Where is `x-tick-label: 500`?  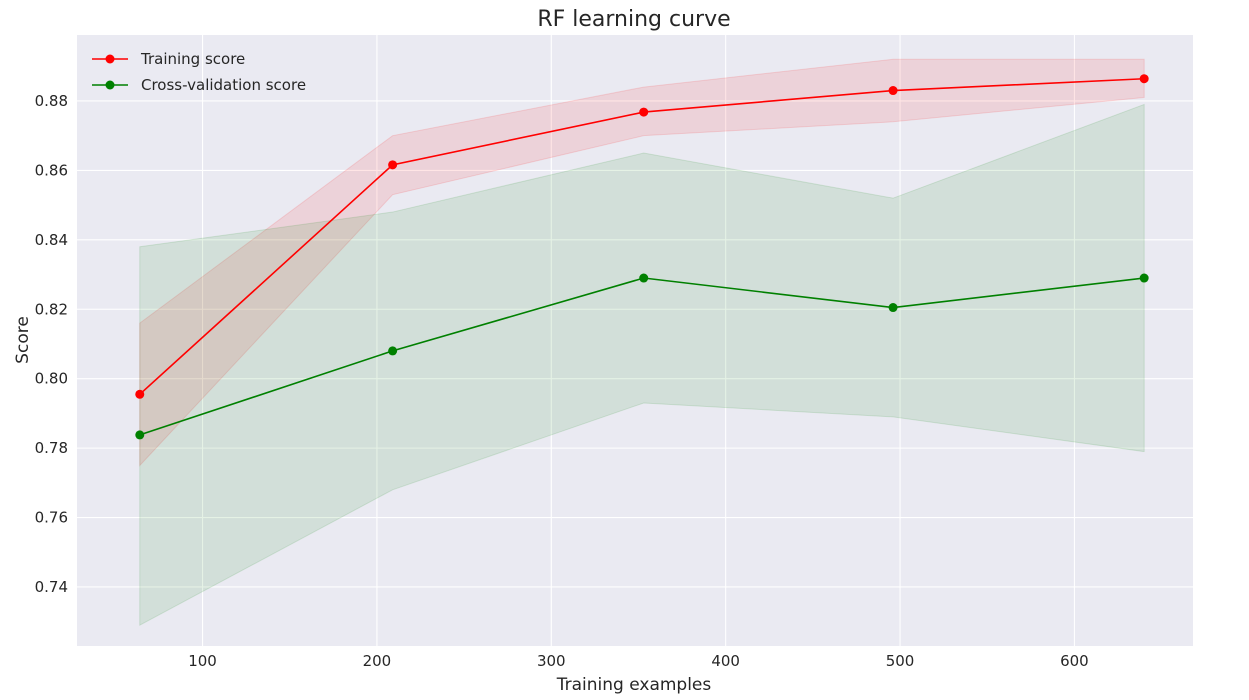 x-tick-label: 500 is located at coordinates (900, 661).